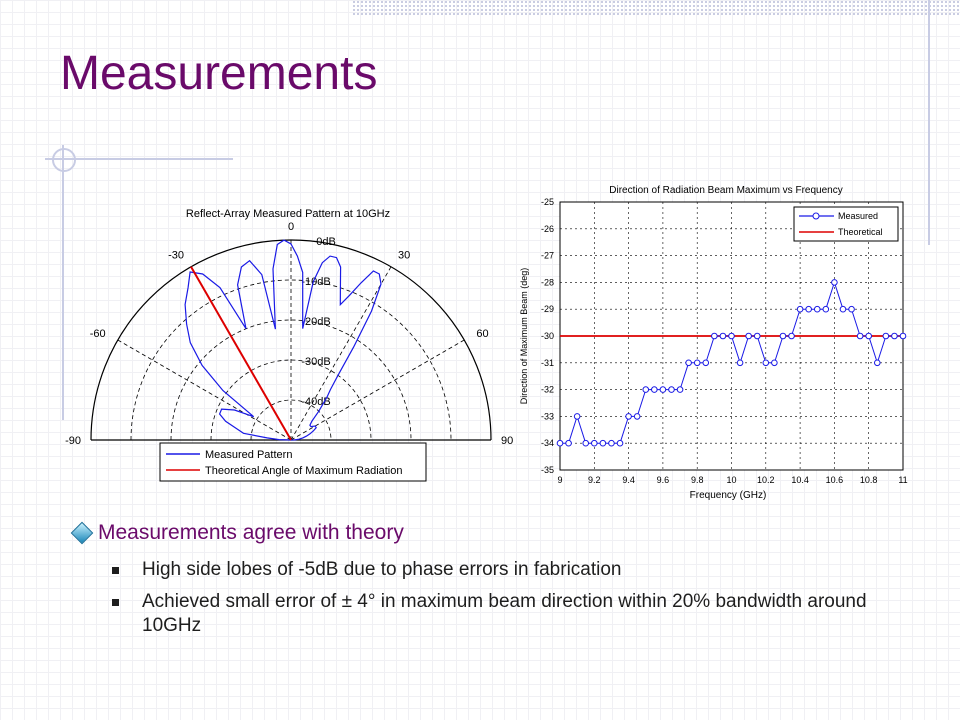 The height and width of the screenshot is (720, 960). What do you see at coordinates (139, 159) in the screenshot?
I see `slide-decor-line` at bounding box center [139, 159].